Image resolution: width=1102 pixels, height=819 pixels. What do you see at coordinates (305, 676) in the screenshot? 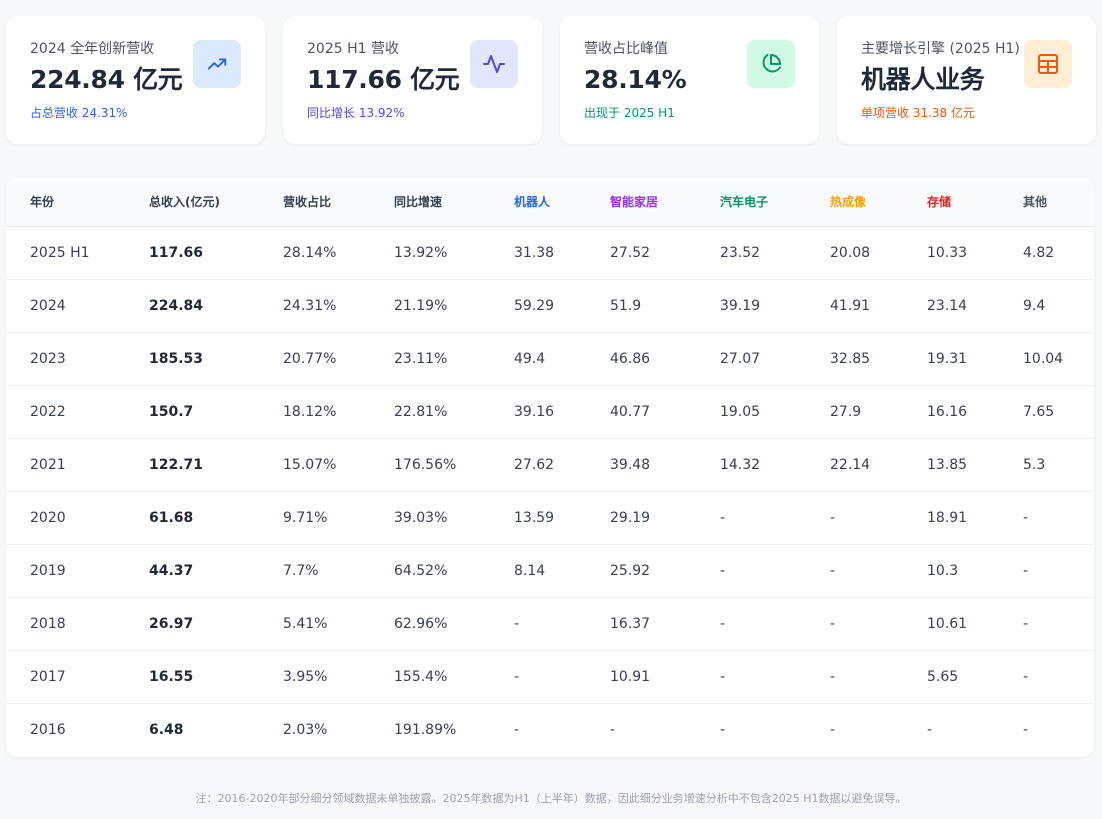
I see `table-cell: 3.95%` at bounding box center [305, 676].